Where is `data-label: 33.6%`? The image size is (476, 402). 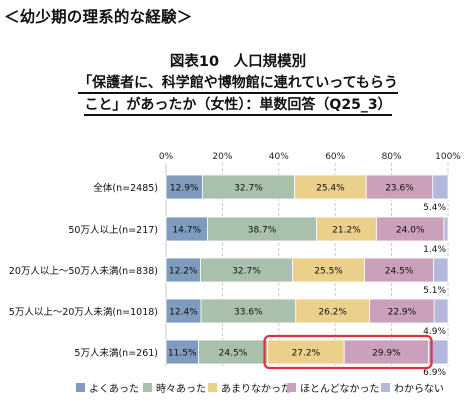 data-label: 33.6% is located at coordinates (248, 313).